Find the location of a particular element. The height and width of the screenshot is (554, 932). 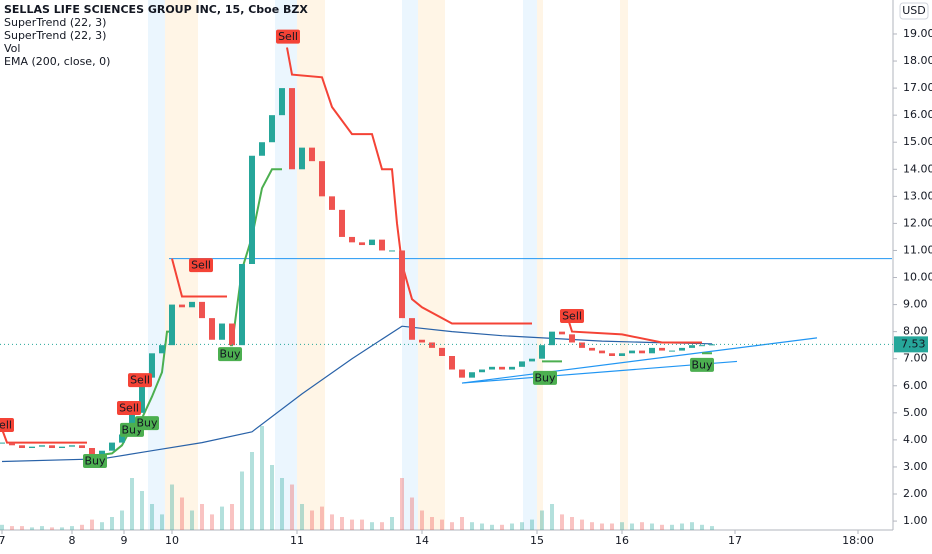

y-tick-label: 2.00 is located at coordinates (915, 493).